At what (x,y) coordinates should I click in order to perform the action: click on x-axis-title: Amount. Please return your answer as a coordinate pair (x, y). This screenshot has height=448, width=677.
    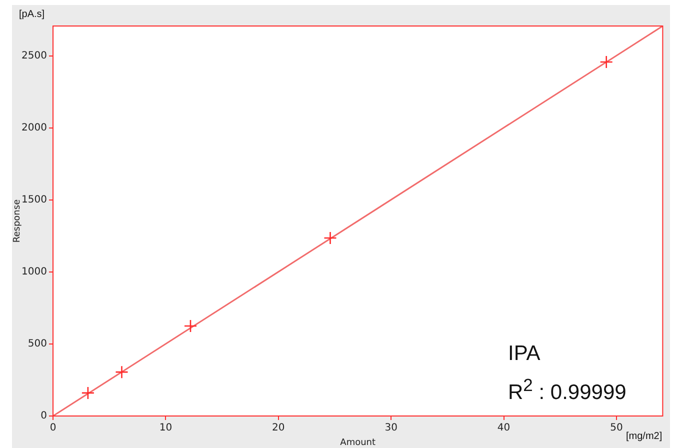
    Looking at the image, I should click on (358, 443).